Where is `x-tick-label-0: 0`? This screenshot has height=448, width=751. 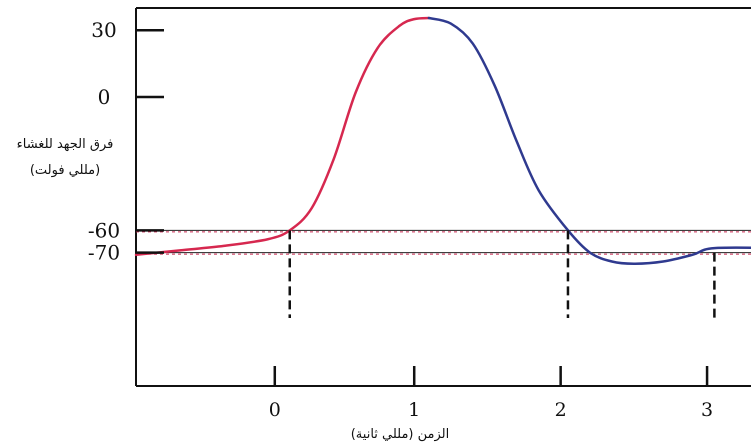
x-tick-label-0: 0 is located at coordinates (275, 410).